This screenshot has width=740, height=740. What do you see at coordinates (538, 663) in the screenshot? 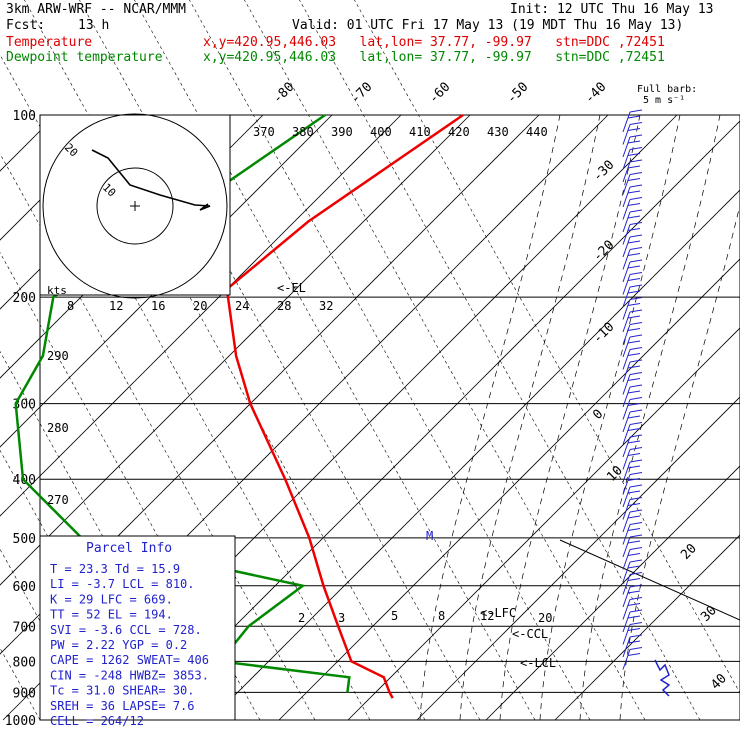
I see `lcl-marker: <-LCL` at bounding box center [538, 663].